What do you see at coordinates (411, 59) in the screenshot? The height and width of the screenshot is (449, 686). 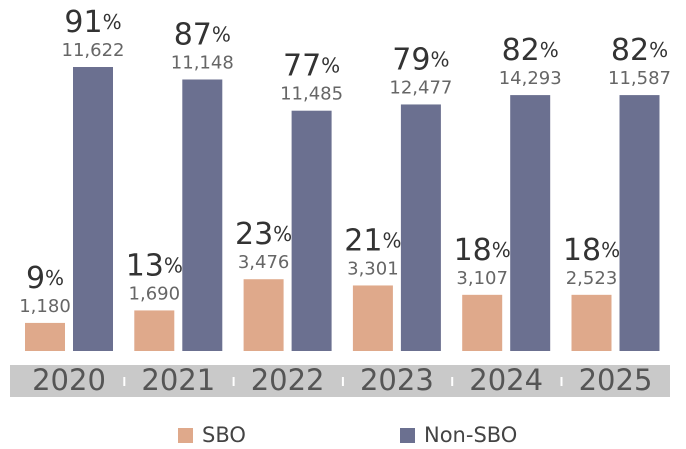 I see `percent-value: 79` at bounding box center [411, 59].